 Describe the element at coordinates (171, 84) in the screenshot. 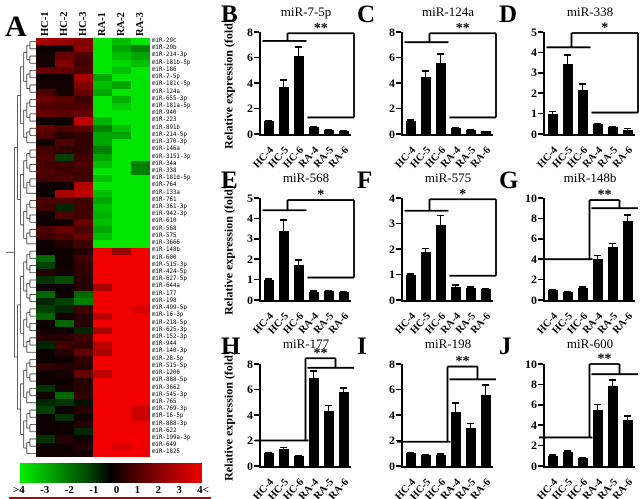

I see `heatmap-row-label: miR-181c-5p` at that location.